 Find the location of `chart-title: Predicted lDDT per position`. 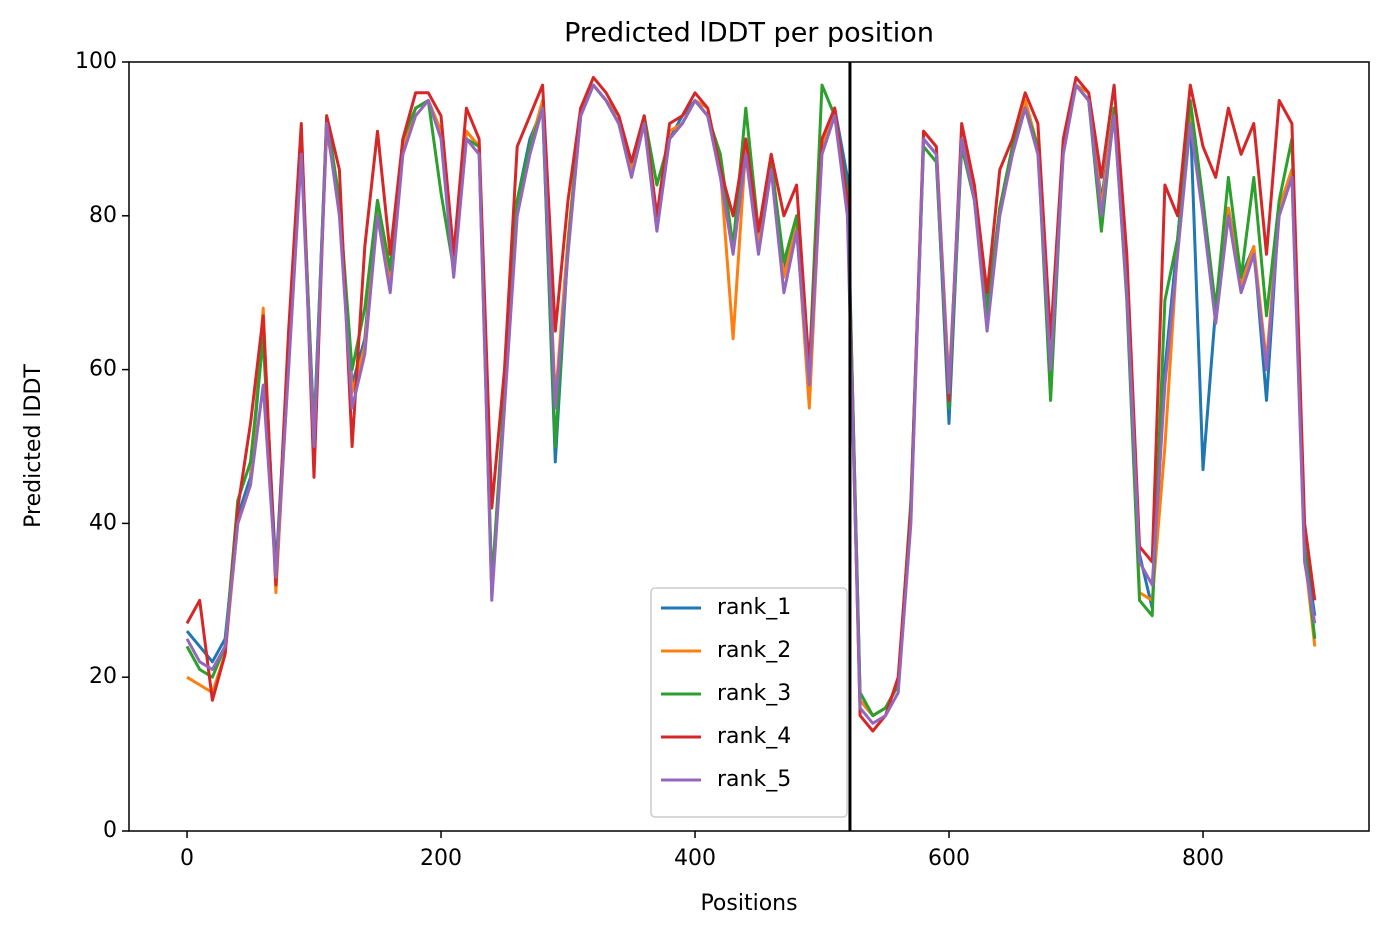

chart-title: Predicted lDDT per position is located at coordinates (749, 33).